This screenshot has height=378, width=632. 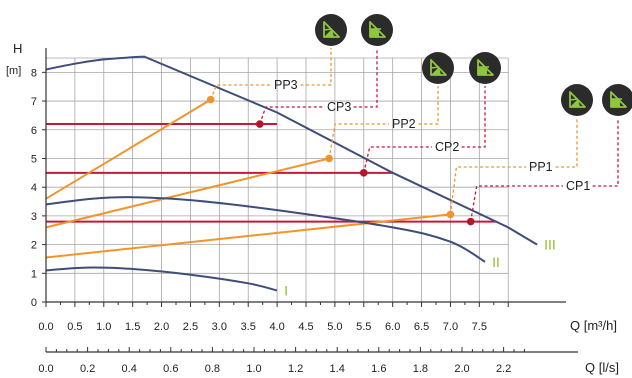 I want to click on y-axis-unit: [m], so click(x=13, y=71).